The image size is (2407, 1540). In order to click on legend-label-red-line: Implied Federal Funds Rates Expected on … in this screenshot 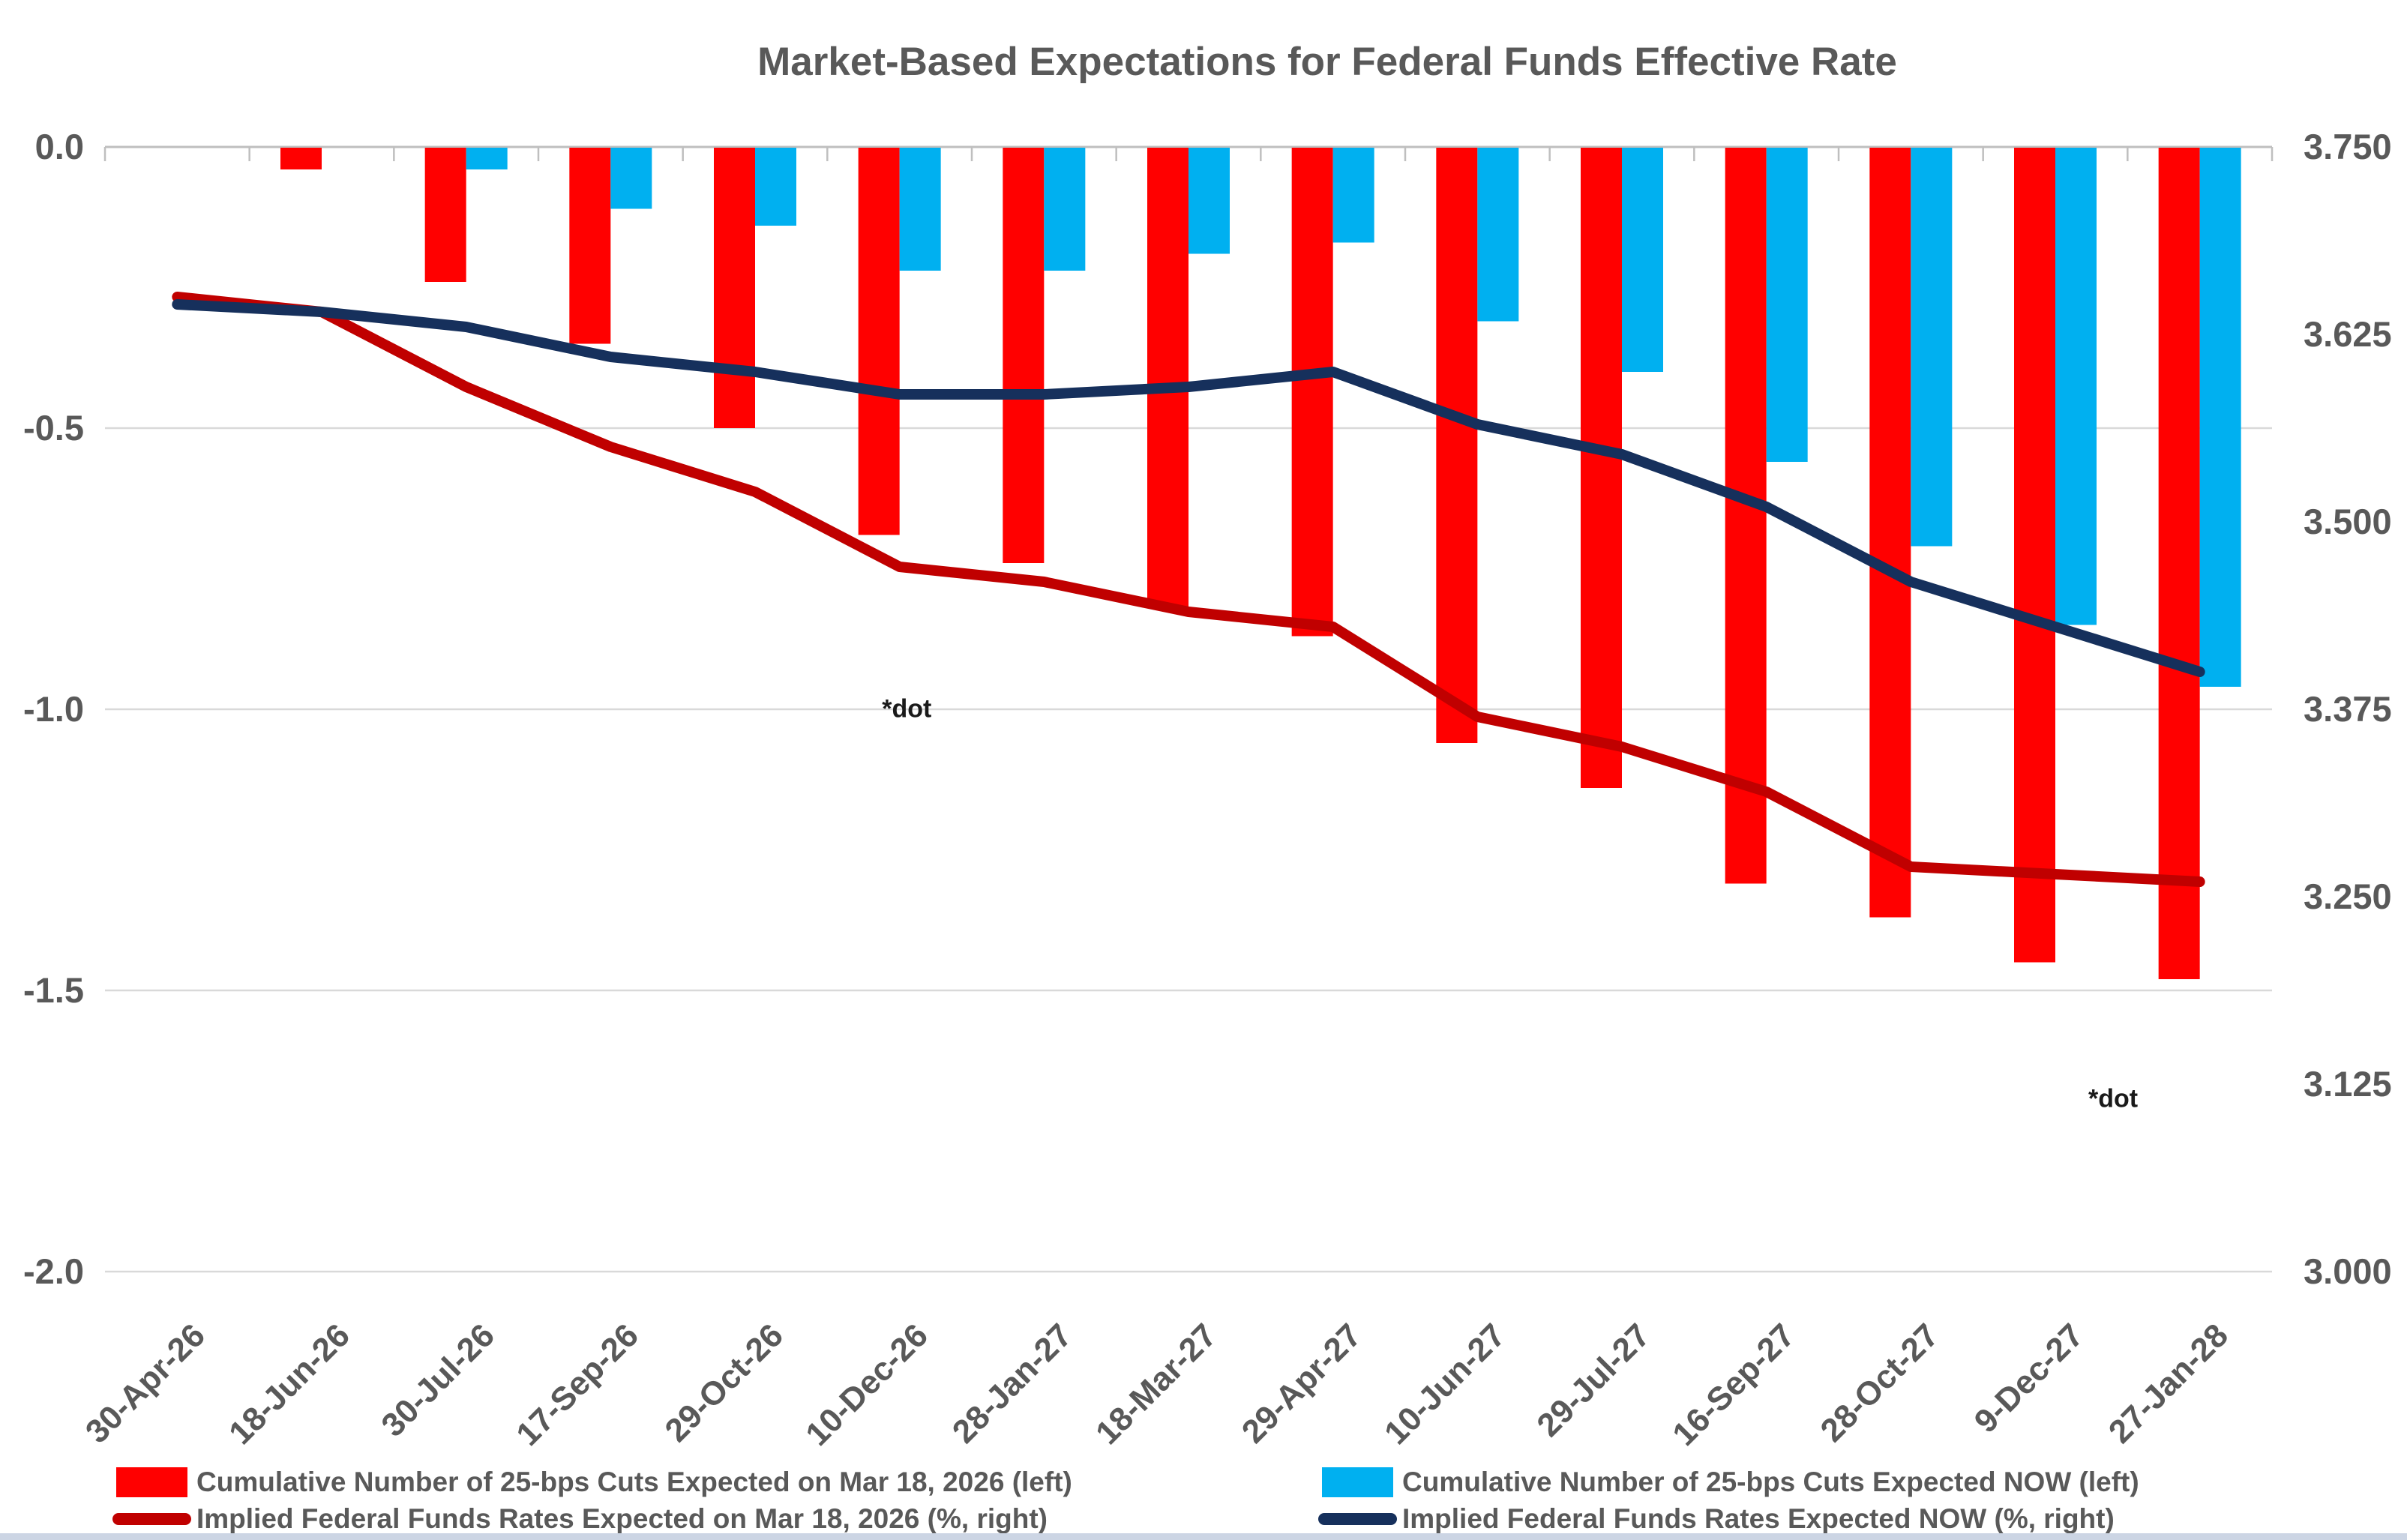, I will do `click(622, 1518)`.